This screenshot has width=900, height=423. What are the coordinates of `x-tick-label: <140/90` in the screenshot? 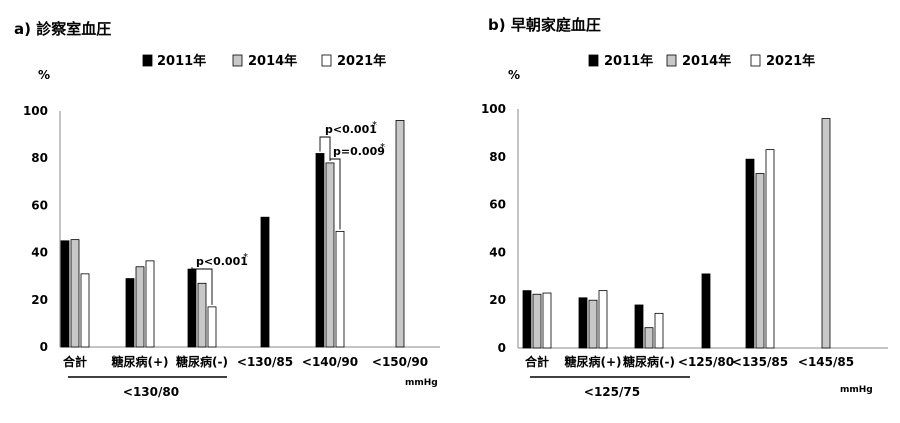 It's located at (330, 362).